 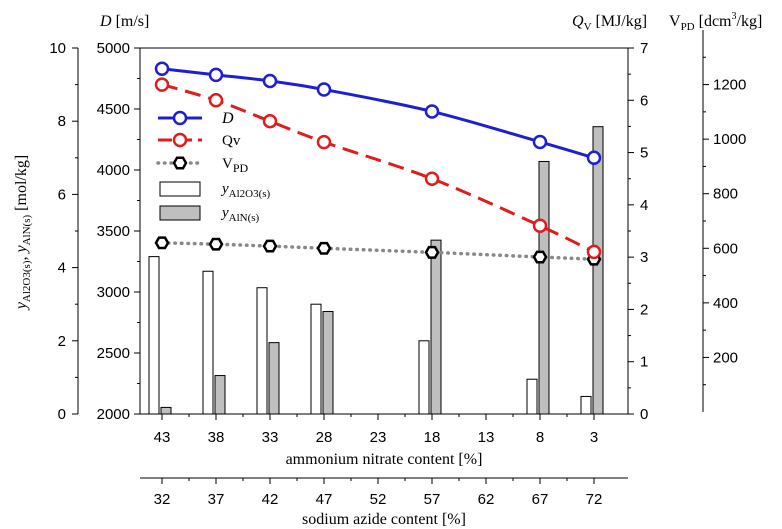 I want to click on molar-axis-label-var2: y, so click(x=21, y=250).